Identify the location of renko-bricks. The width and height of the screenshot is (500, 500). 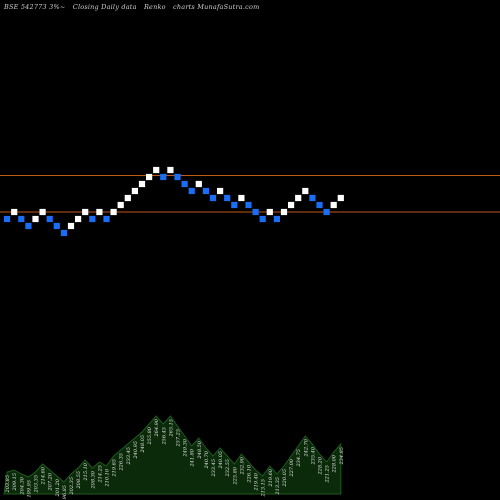
(174, 201).